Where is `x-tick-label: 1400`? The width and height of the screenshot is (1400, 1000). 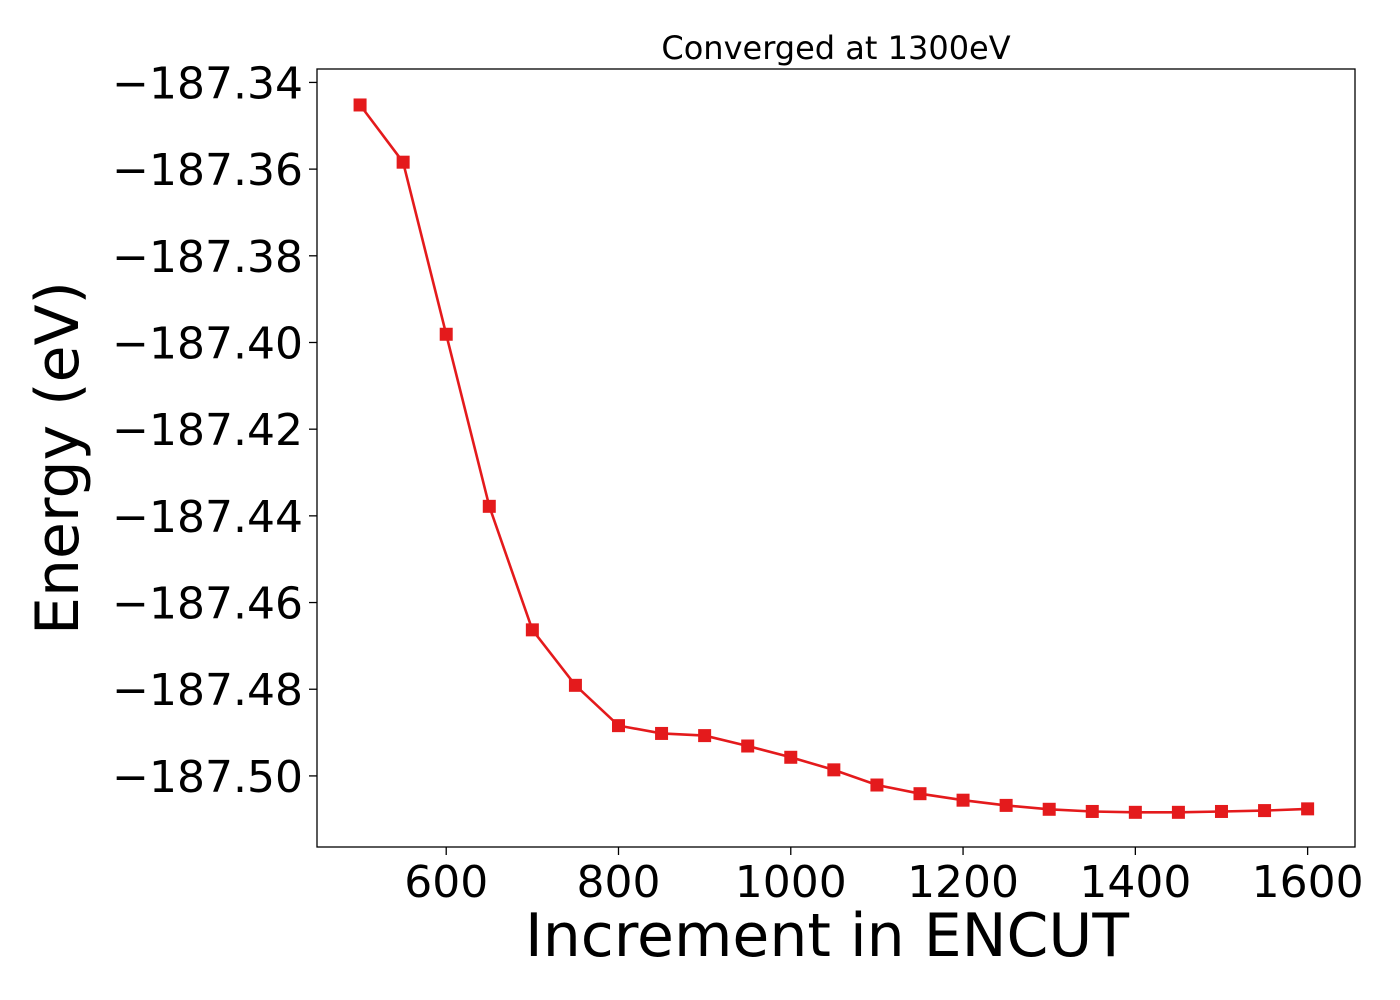 x-tick-label: 1400 is located at coordinates (1135, 882).